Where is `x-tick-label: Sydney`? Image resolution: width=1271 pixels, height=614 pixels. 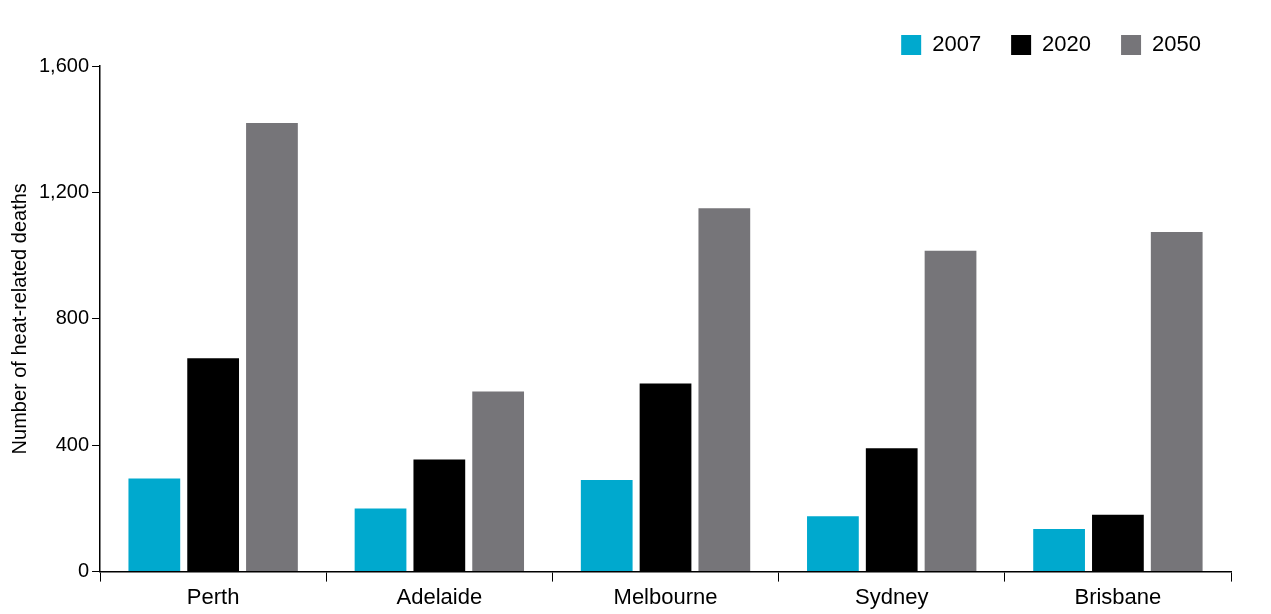 x-tick-label: Sydney is located at coordinates (892, 596).